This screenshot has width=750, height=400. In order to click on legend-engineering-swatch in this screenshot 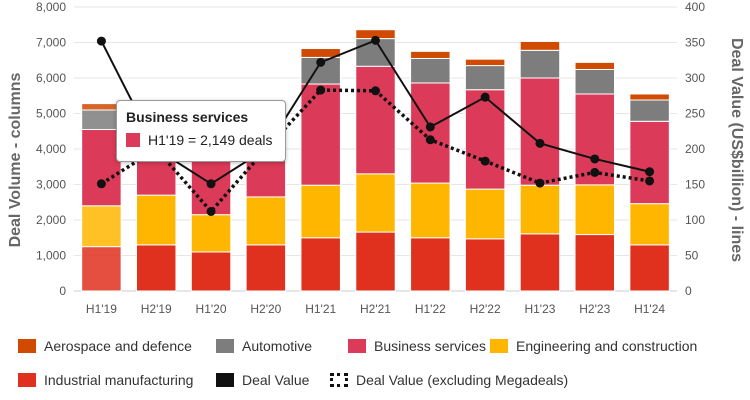, I will do `click(499, 346)`.